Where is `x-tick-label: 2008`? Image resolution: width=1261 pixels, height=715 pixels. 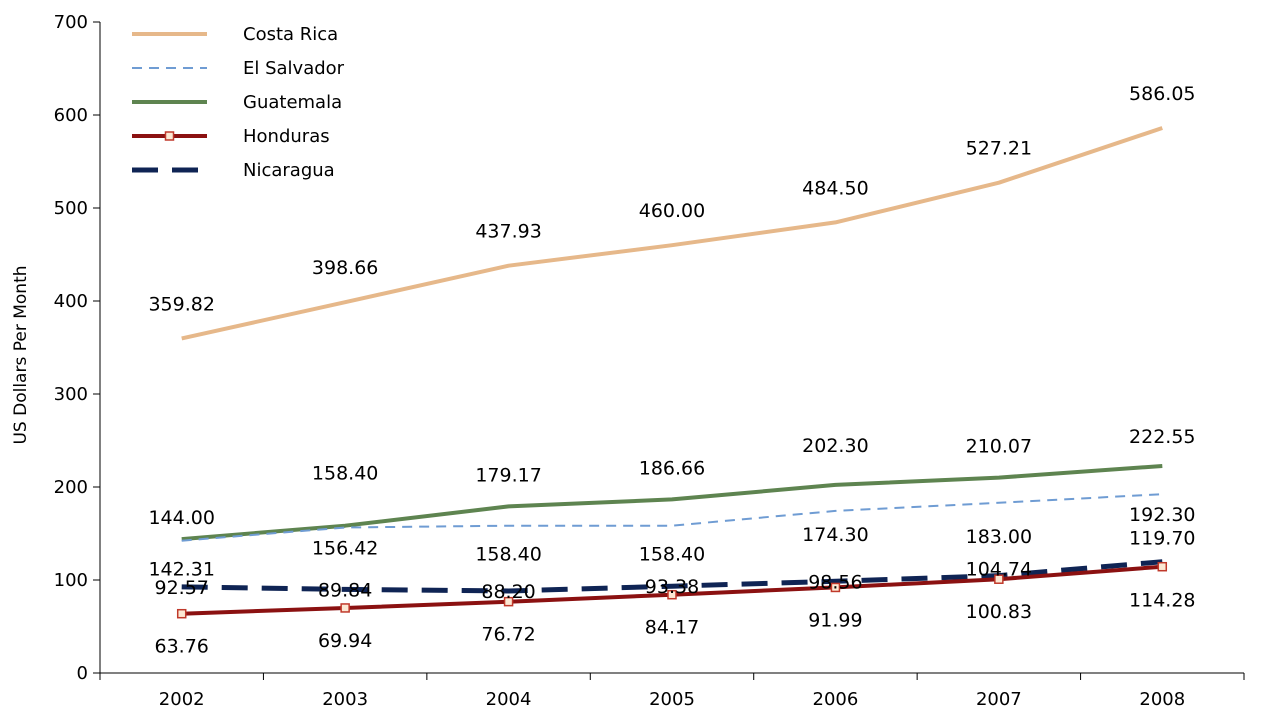
x-tick-label: 2008 is located at coordinates (1162, 699).